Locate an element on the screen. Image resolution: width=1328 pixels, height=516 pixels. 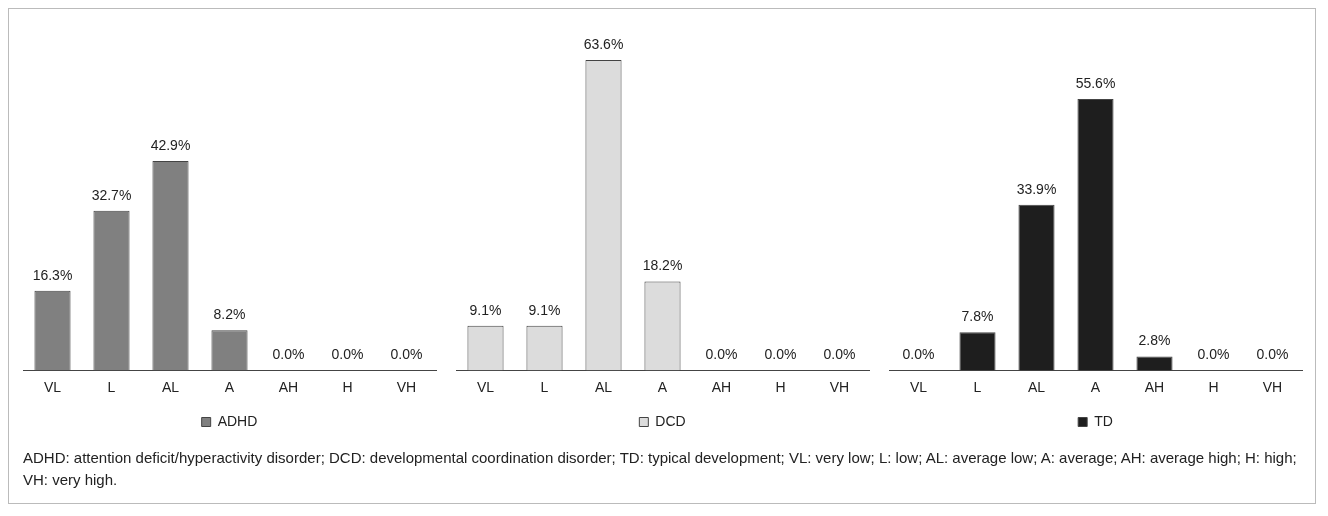
data-label: 7.8% is located at coordinates (977, 316).